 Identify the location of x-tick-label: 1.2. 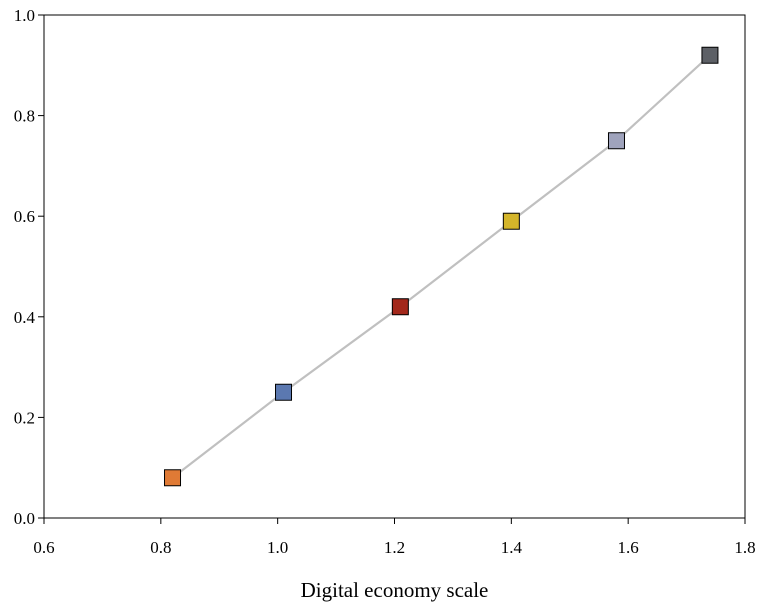
(394, 547).